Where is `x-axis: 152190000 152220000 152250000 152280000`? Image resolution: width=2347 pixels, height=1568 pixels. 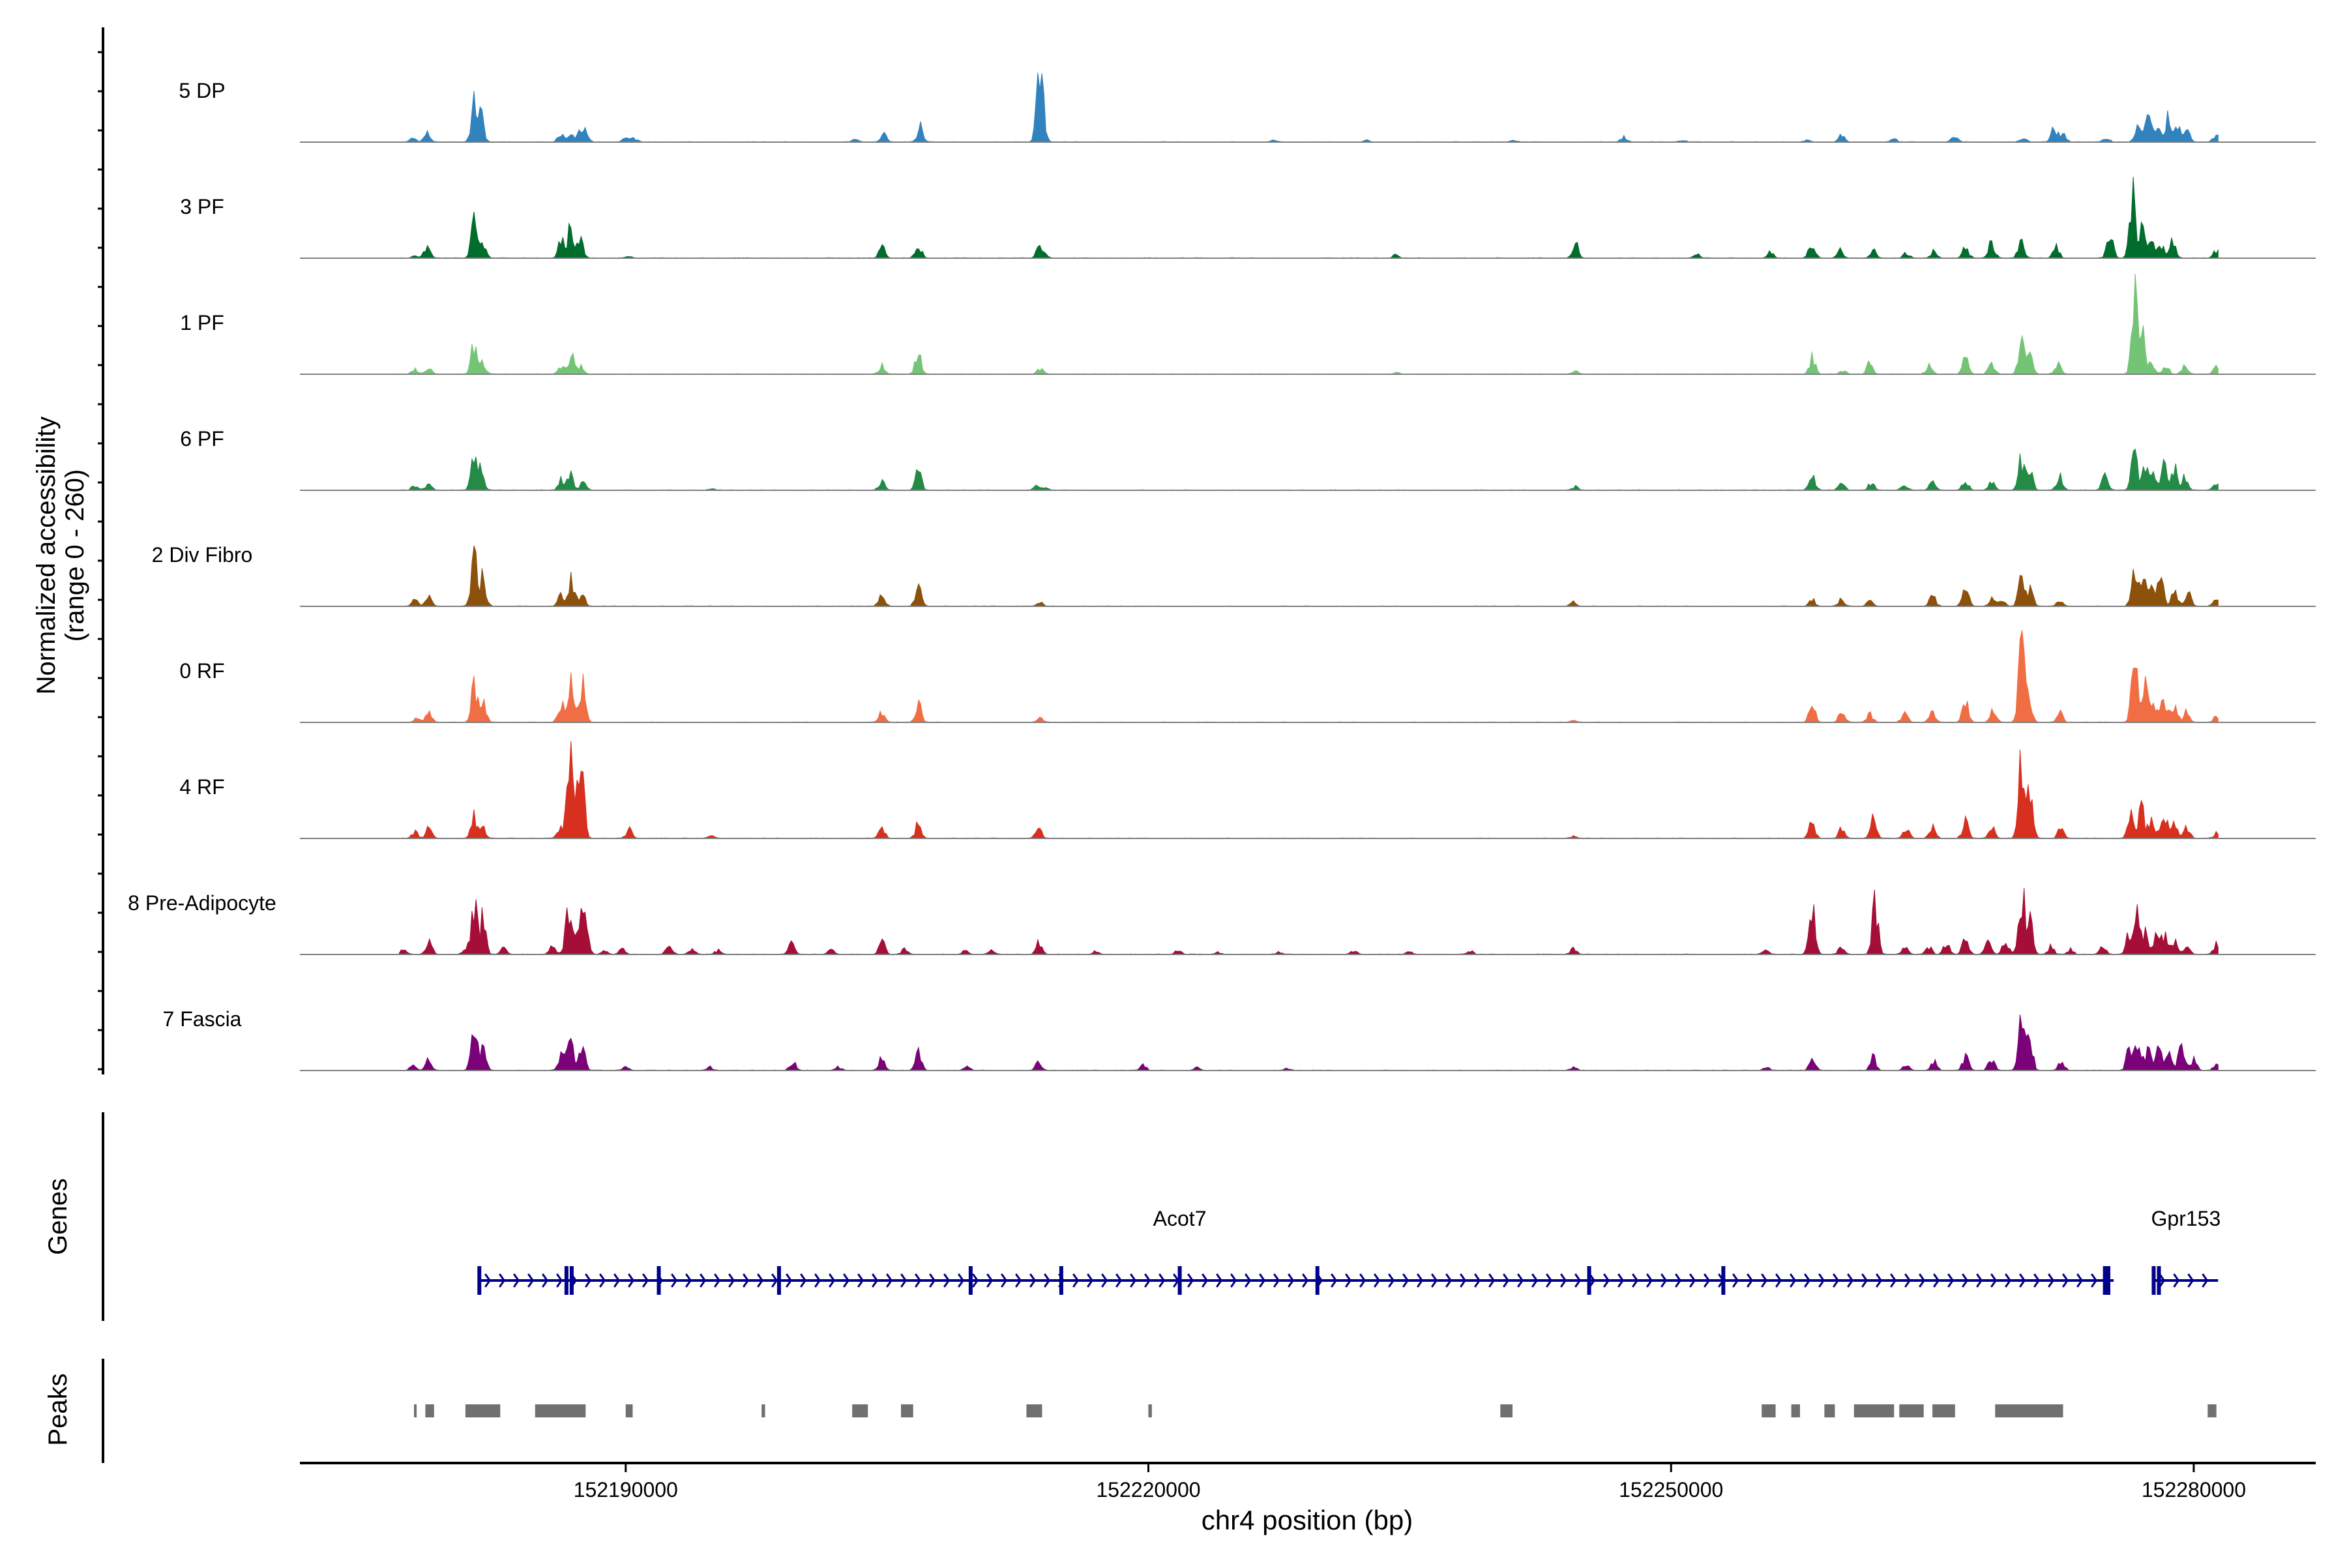
x-axis: 152190000 152220000 152250000 152280000 is located at coordinates (1308, 1482).